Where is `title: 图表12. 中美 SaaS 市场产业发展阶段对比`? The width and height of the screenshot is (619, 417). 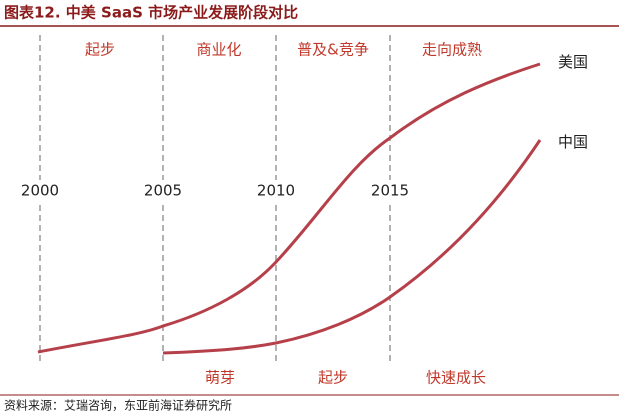 title: 图表12. 中美 SaaS 市场产业发展阶段对比 is located at coordinates (151, 13).